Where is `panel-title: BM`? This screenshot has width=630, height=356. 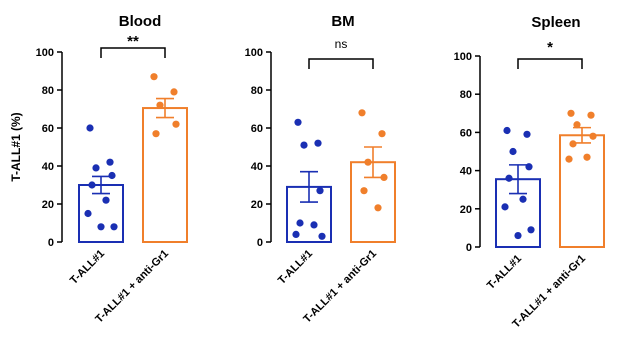 panel-title: BM is located at coordinates (342, 21).